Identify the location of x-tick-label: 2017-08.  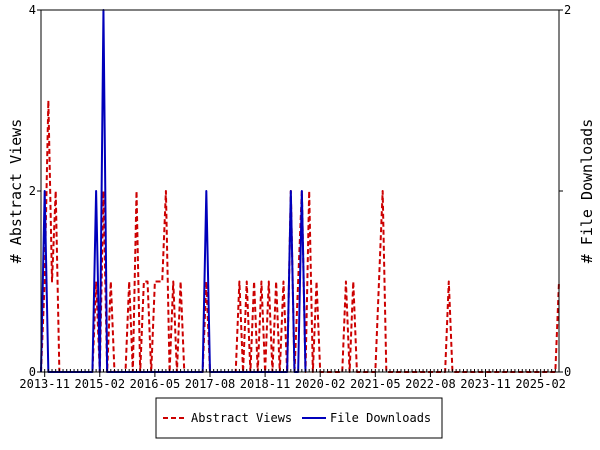
(210, 384).